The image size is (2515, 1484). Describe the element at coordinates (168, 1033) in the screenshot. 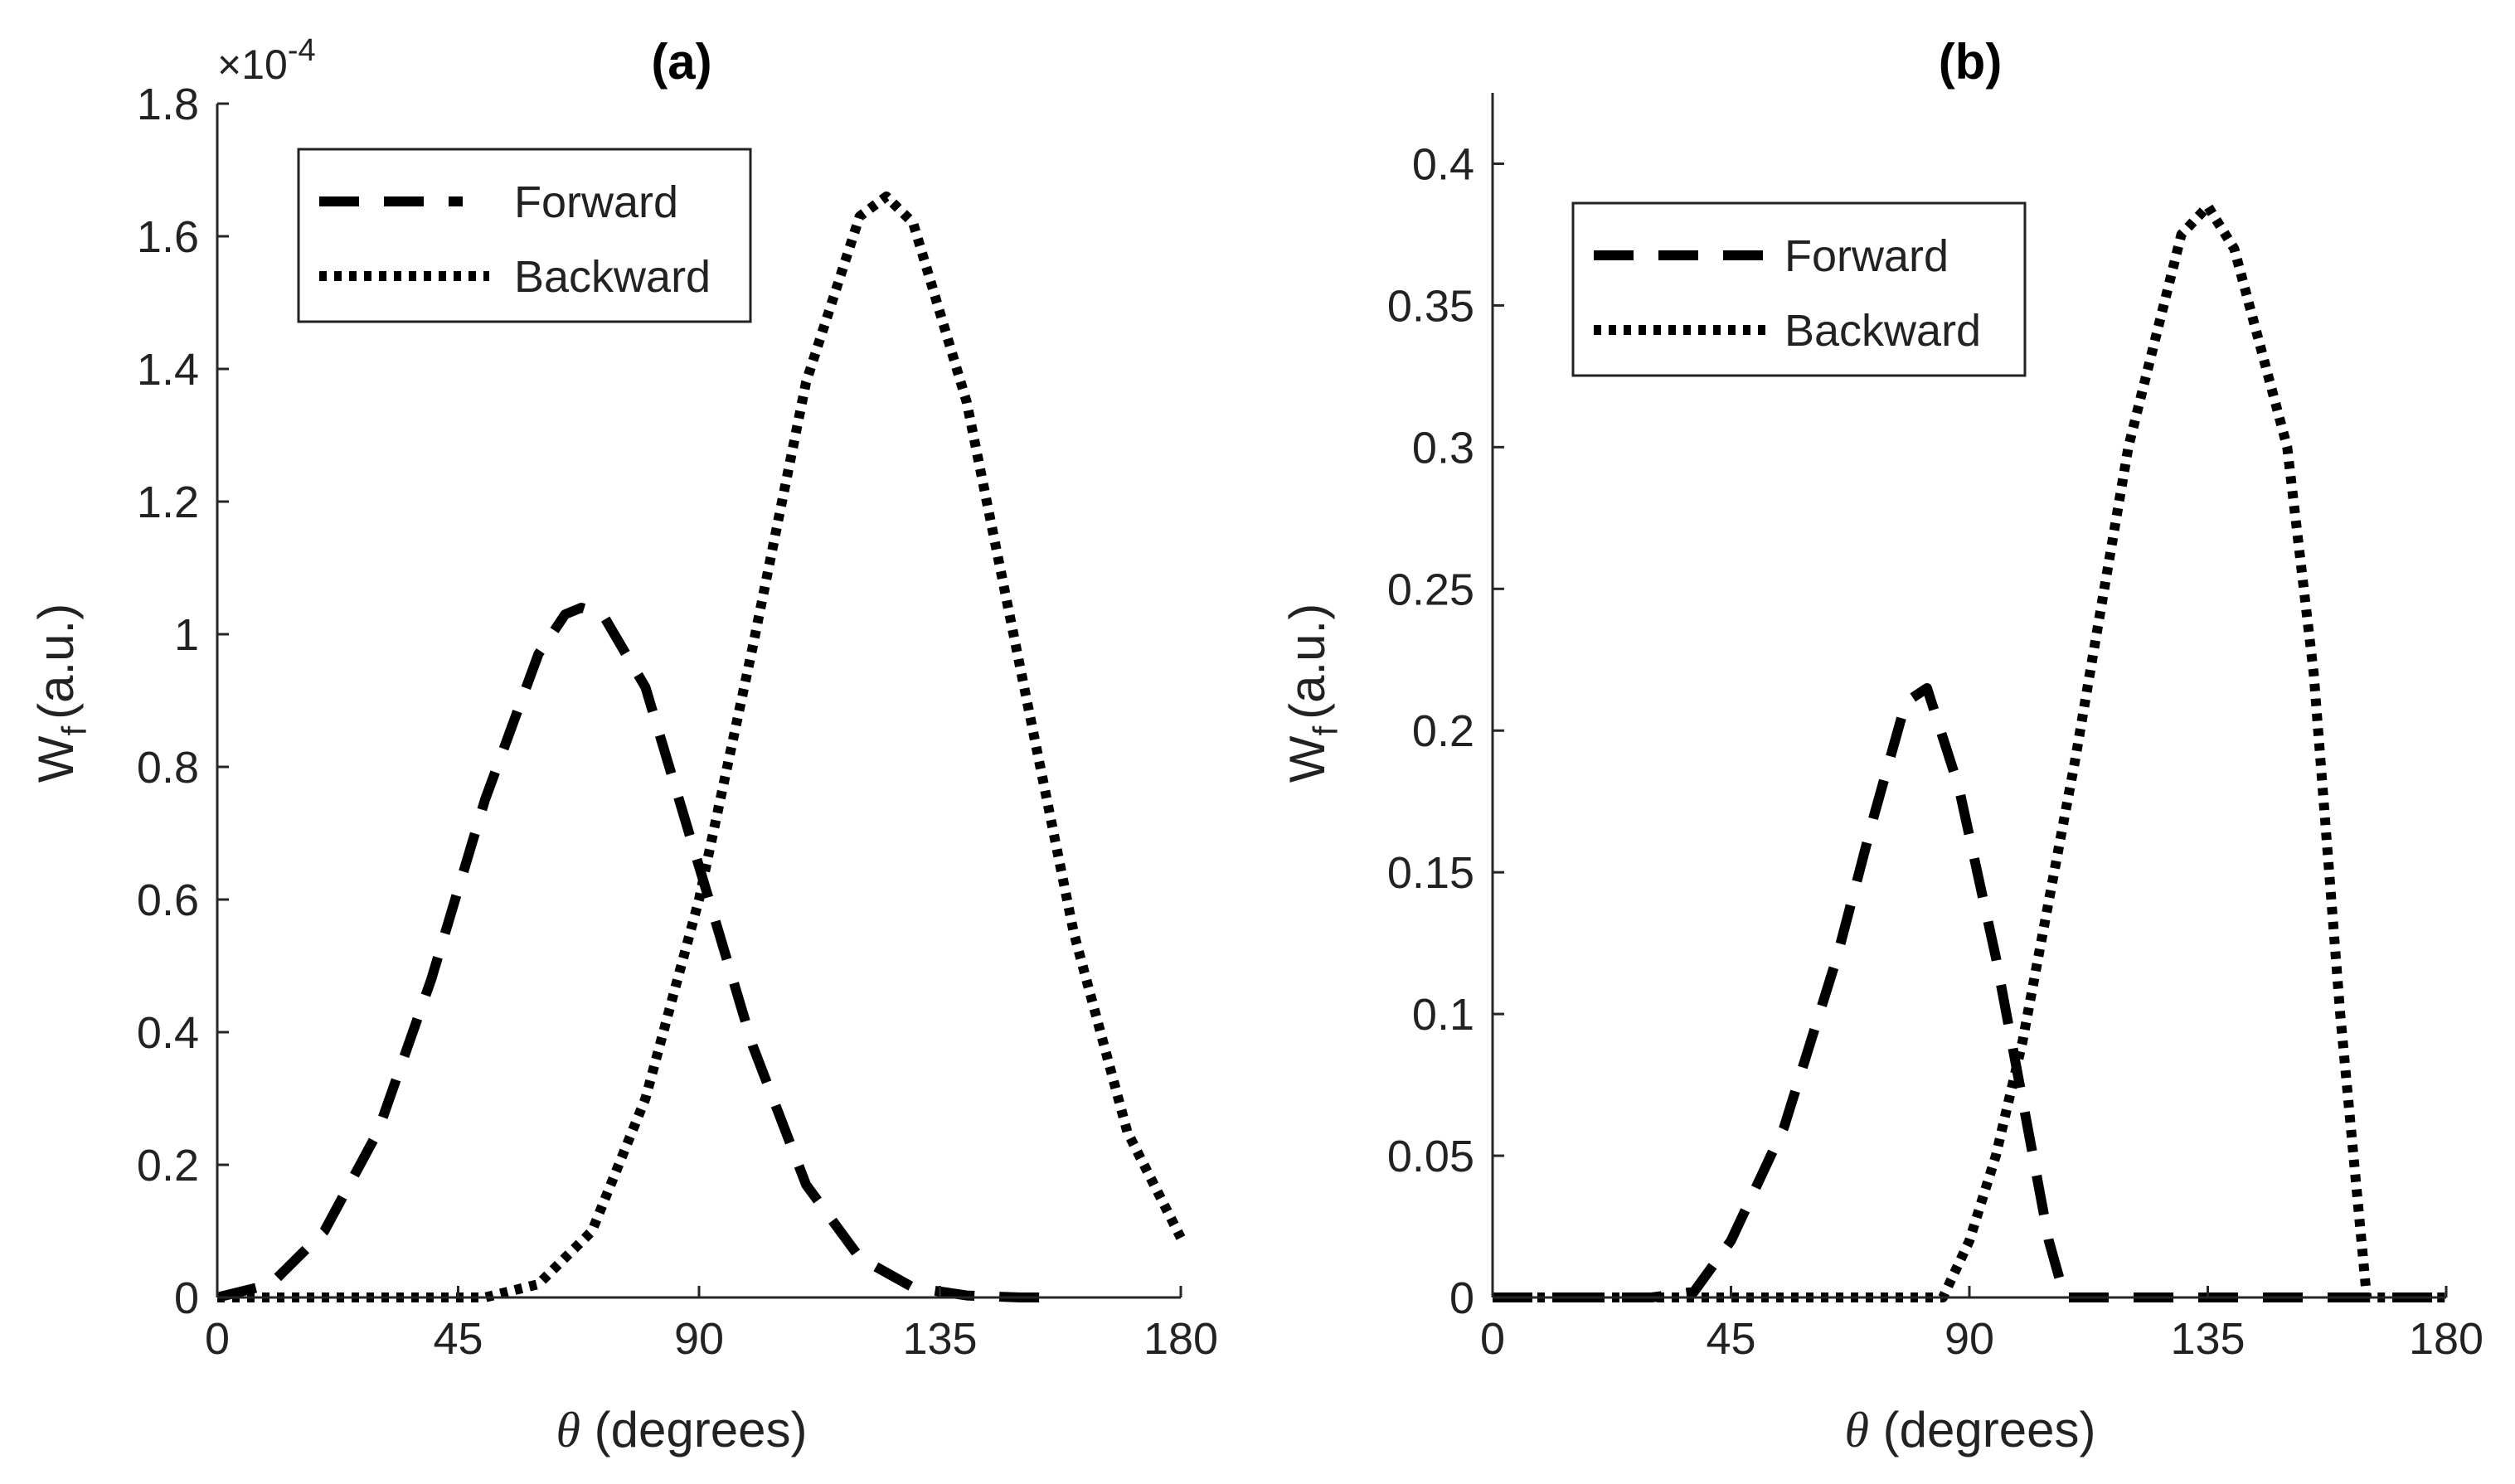

I see `panel-a-y-tick-label: 0.4` at that location.